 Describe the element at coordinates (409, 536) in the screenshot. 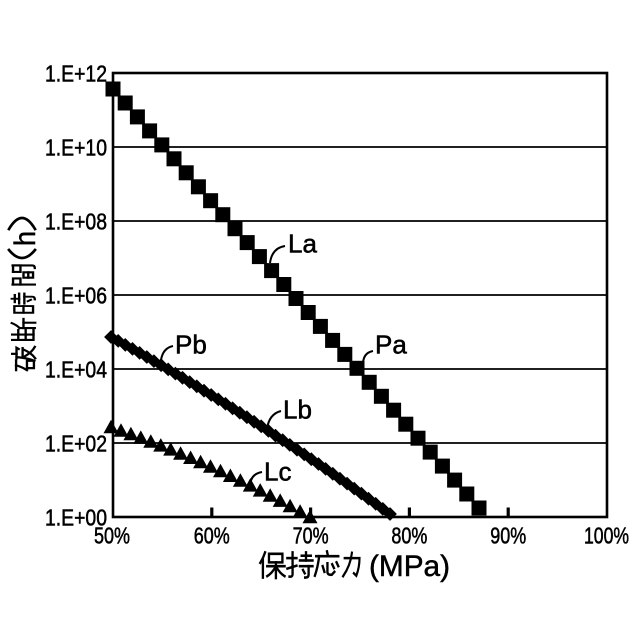

I see `svg-text: 80%` at that location.